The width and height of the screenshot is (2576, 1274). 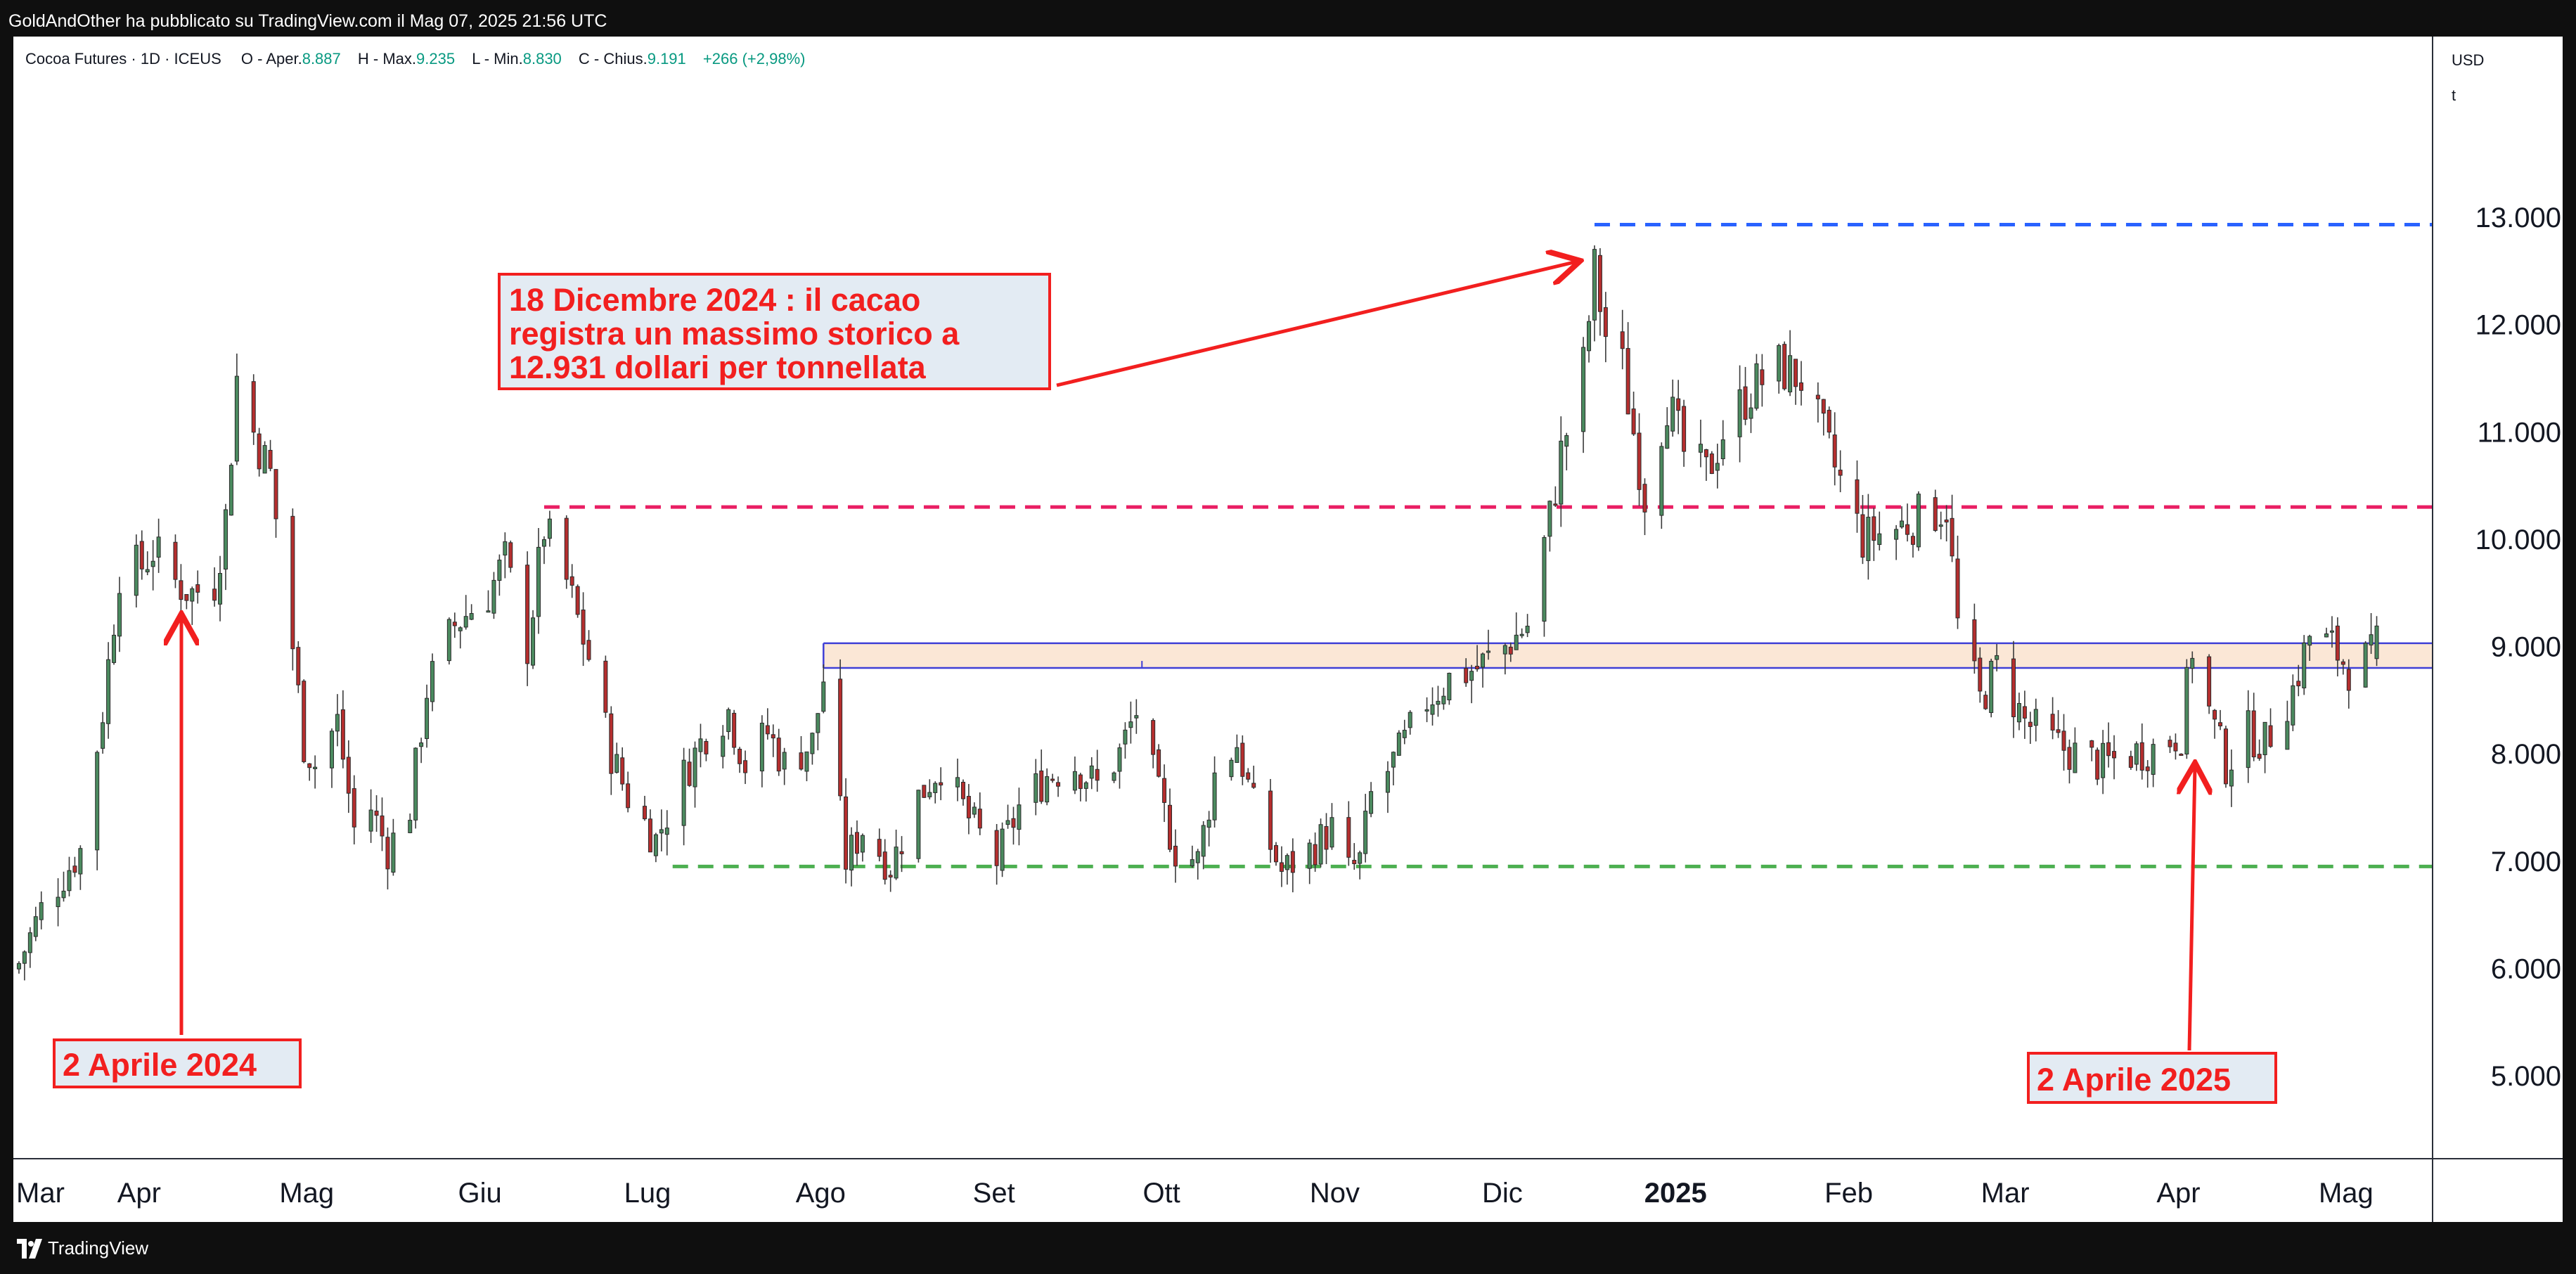 What do you see at coordinates (2518, 218) in the screenshot?
I see `price-tick-label: 13.000` at bounding box center [2518, 218].